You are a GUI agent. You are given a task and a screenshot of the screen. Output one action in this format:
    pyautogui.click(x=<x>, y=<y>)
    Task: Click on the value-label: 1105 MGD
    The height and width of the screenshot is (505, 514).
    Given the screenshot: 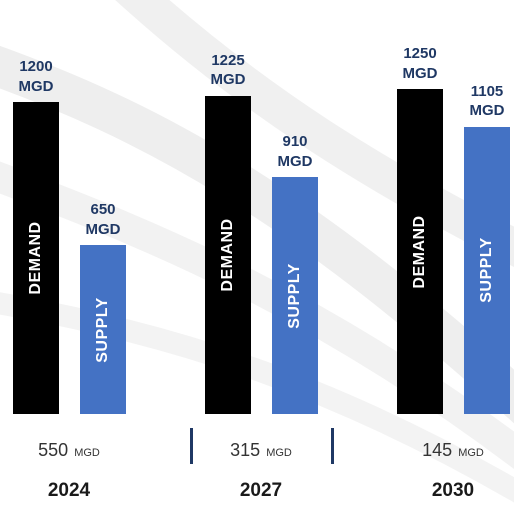 What is the action you would take?
    pyautogui.click(x=487, y=101)
    